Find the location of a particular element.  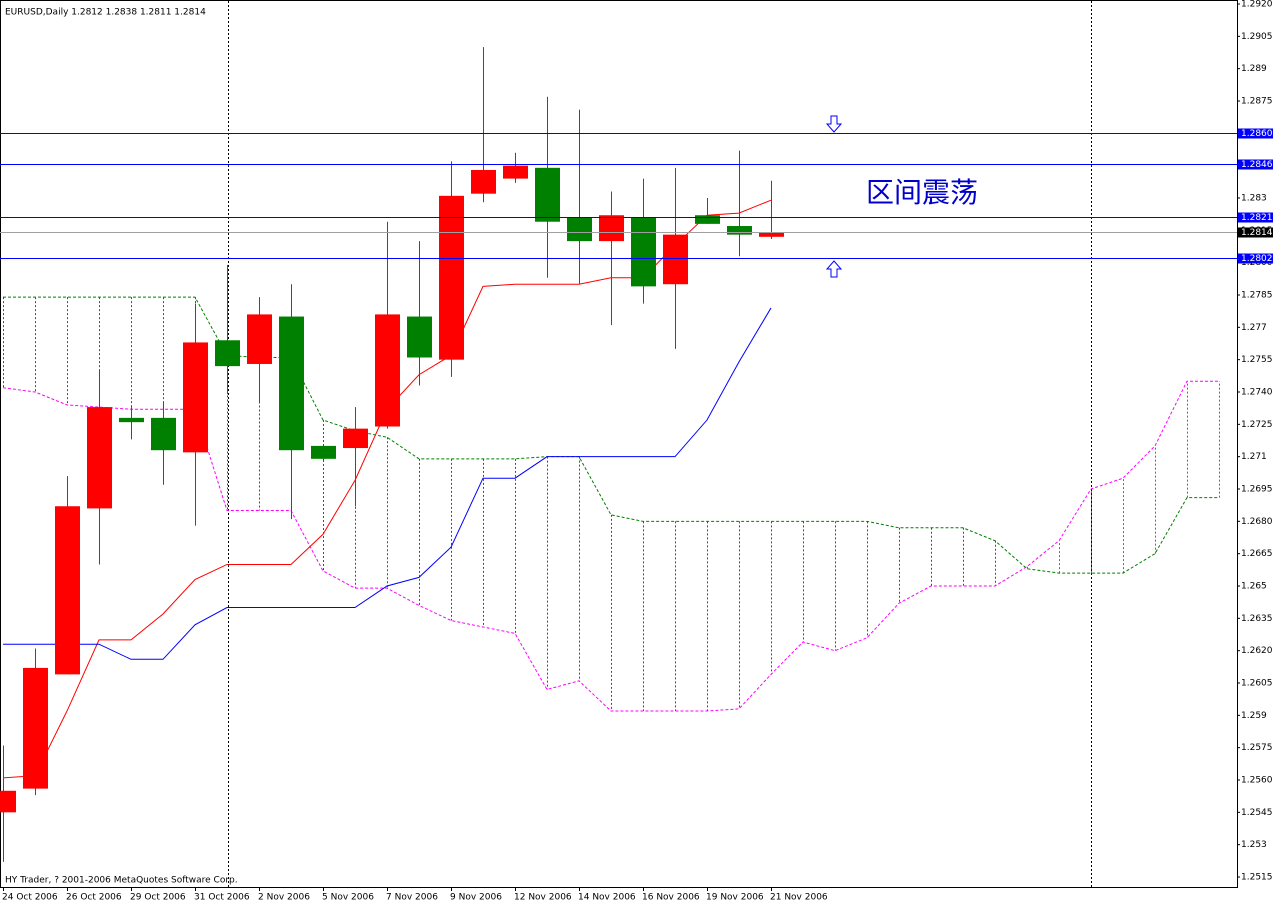

y-tick-label: 1.2605 is located at coordinates (1257, 684).